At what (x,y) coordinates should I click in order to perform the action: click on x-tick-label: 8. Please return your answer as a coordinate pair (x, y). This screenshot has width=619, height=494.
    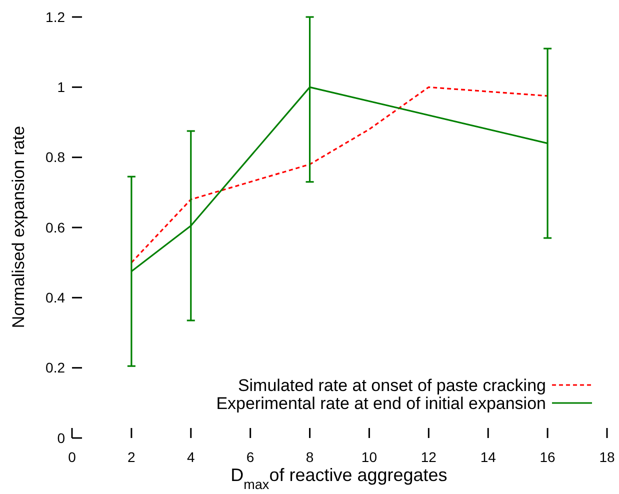
    Looking at the image, I should click on (310, 457).